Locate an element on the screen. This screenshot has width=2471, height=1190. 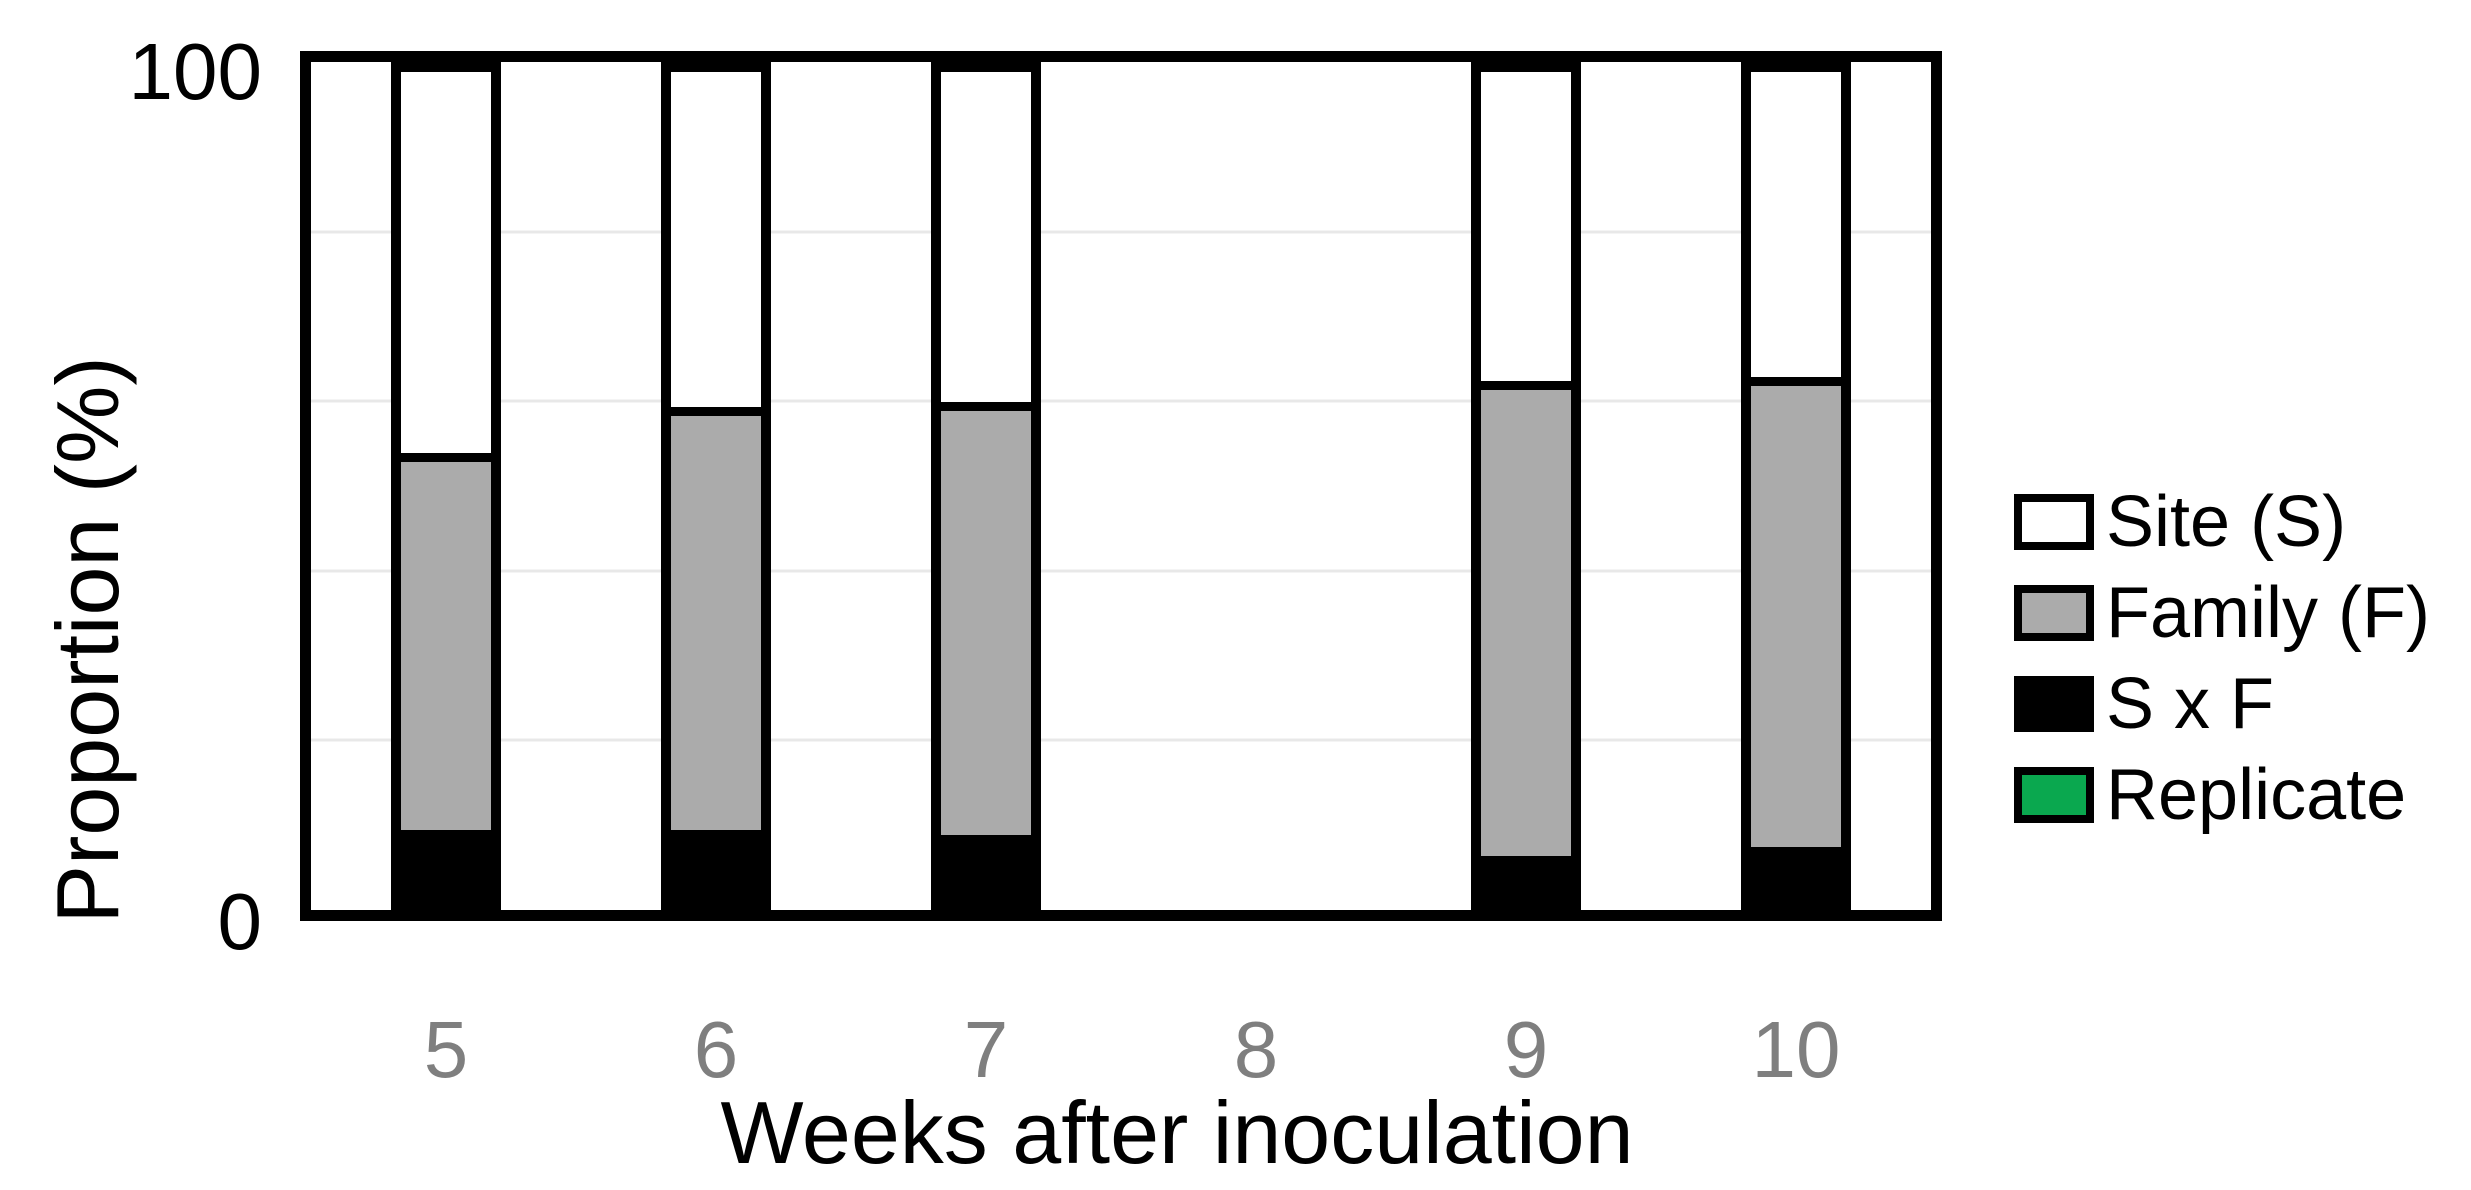
legend-label: S x F is located at coordinates (2190, 704).